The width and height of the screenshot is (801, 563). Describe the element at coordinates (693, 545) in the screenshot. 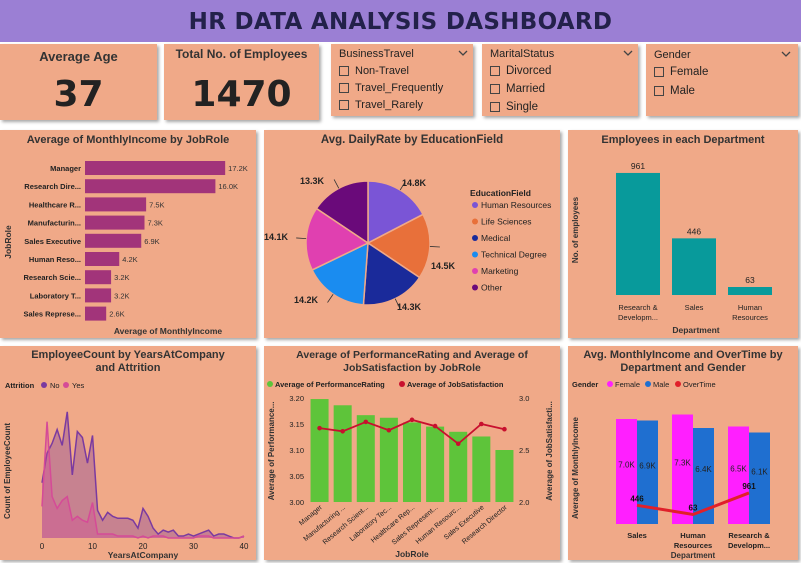

I see `x-tick-label: Resources` at that location.